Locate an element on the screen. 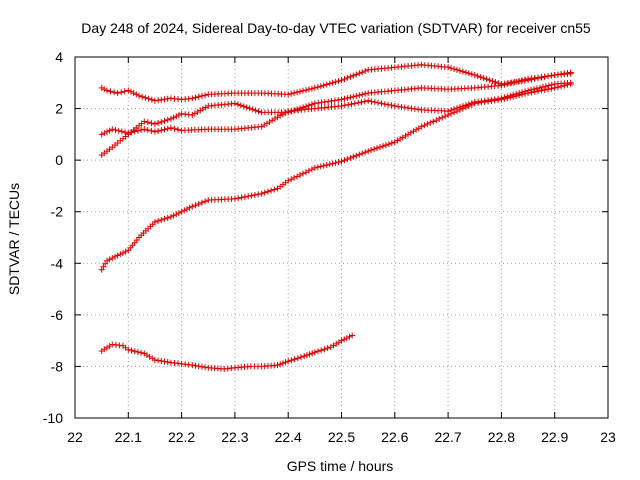 The height and width of the screenshot is (480, 640). y-tick-label: 4 is located at coordinates (59, 57).